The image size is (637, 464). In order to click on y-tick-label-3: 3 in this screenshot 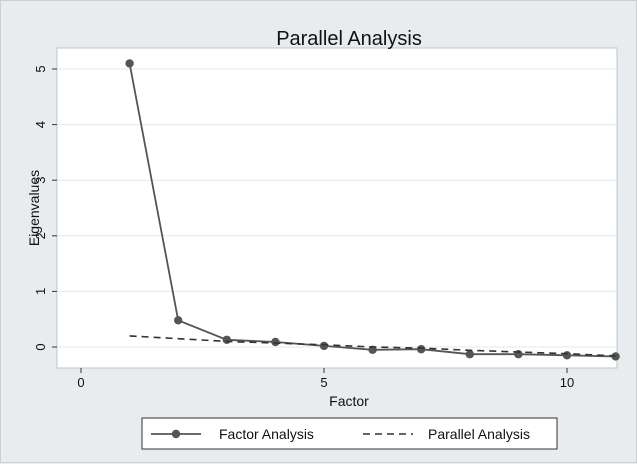, I will do `click(40, 180)`.